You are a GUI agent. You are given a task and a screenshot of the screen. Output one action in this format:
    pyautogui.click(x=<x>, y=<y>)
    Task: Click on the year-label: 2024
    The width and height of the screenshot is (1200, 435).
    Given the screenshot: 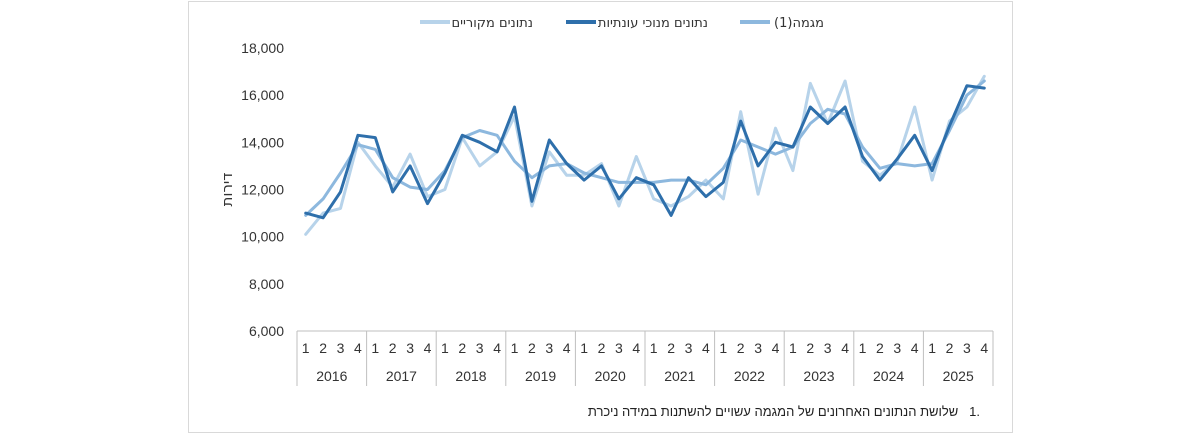 What is the action you would take?
    pyautogui.click(x=888, y=376)
    